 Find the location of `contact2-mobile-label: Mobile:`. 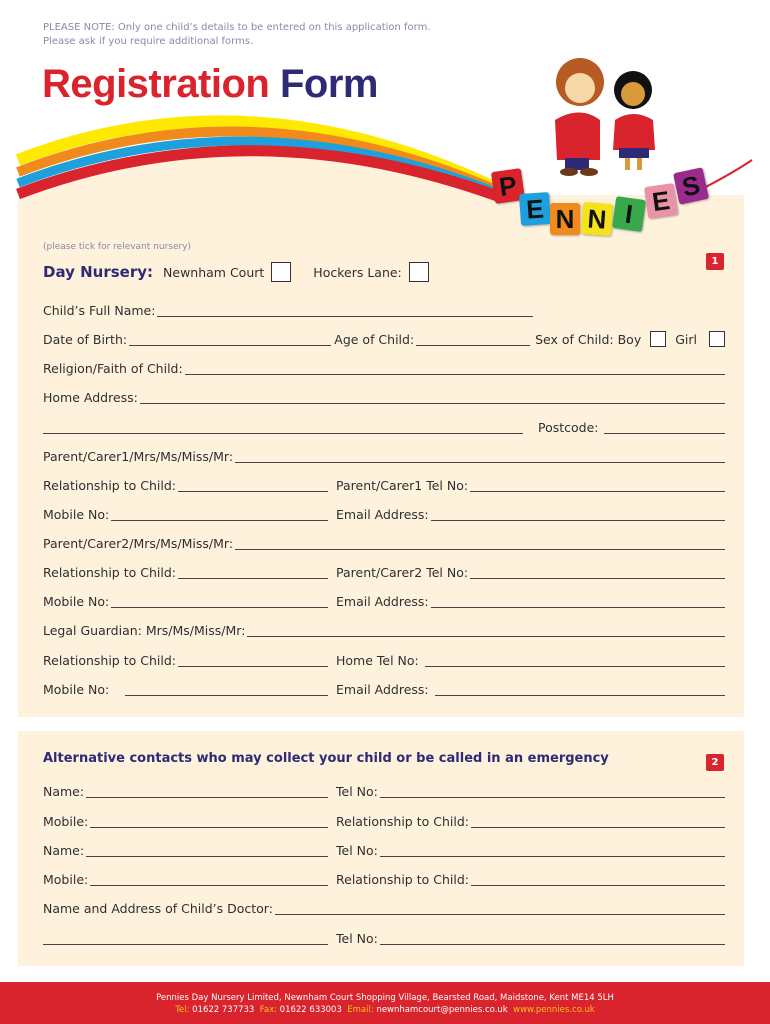

contact2-mobile-label: Mobile: is located at coordinates (66, 879).